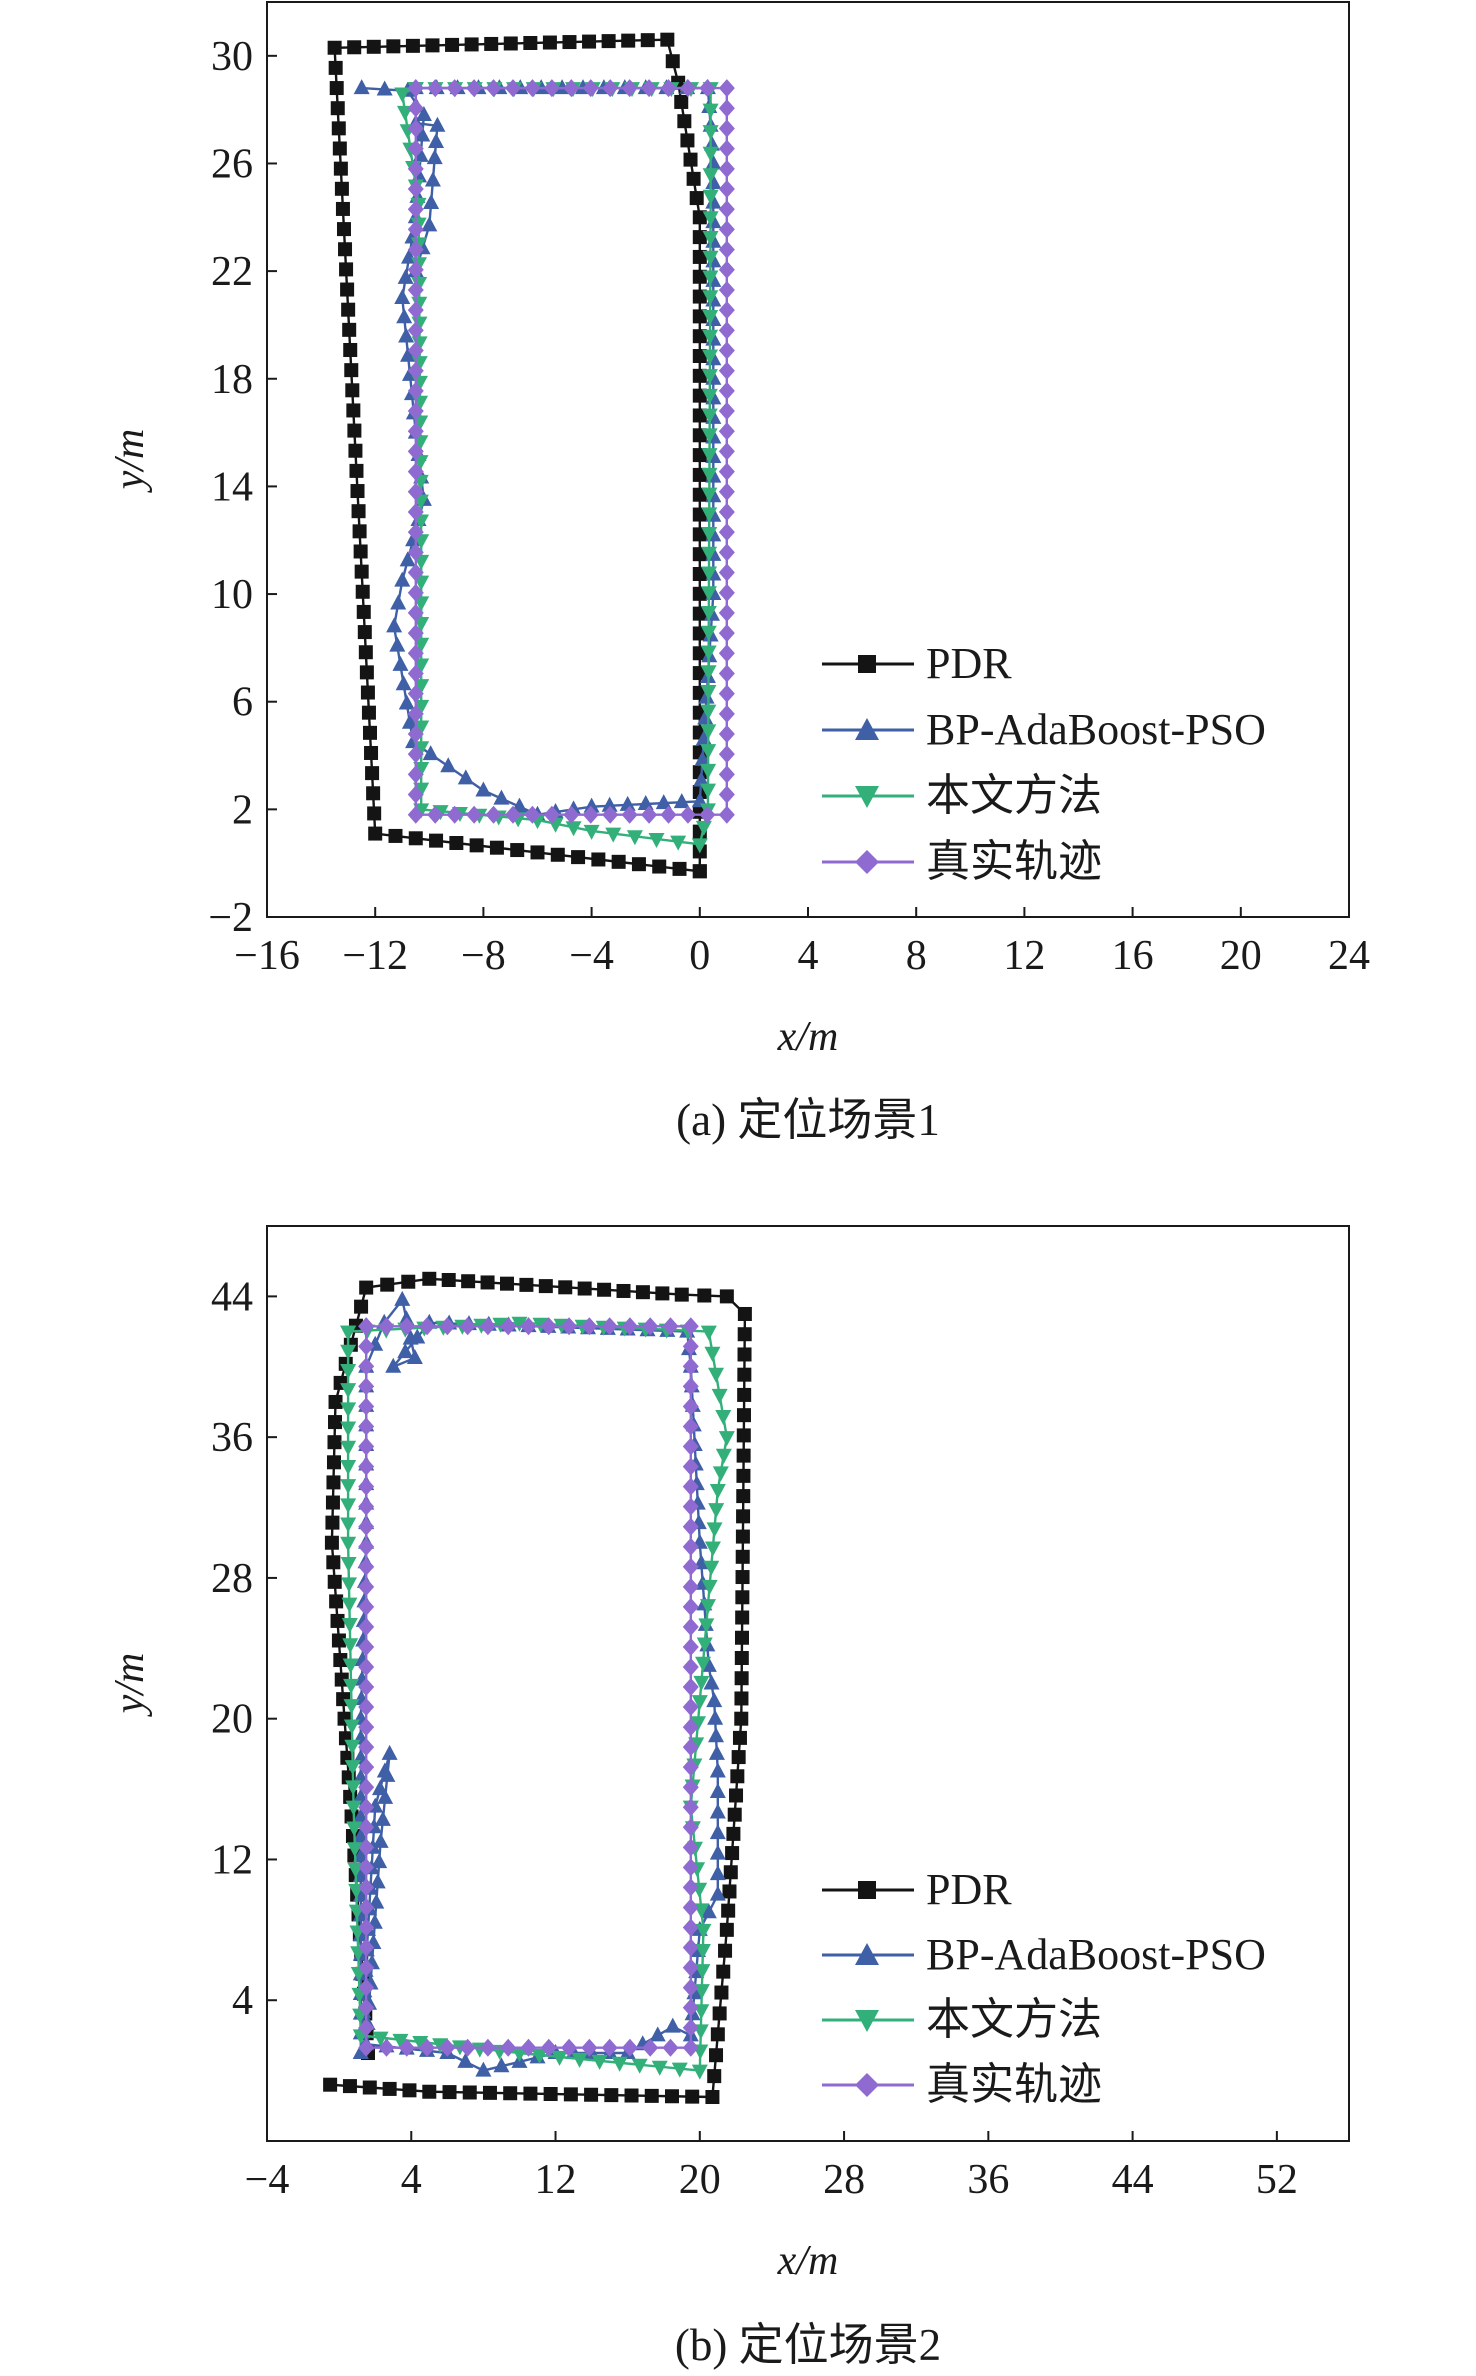  I want to click on chart-b-y-tick-label: 4, so click(242, 2001).